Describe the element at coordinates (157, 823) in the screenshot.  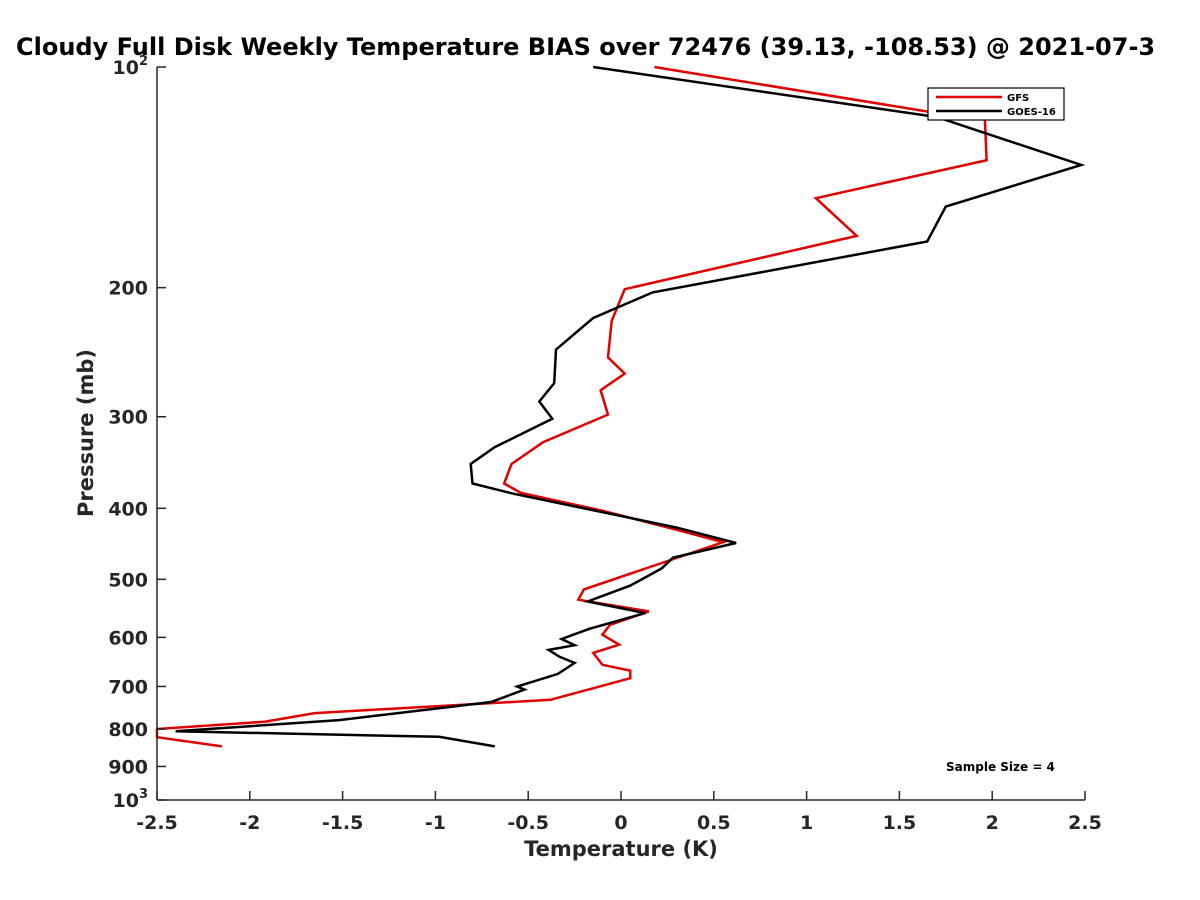
I see `x-tick-label: -2.5` at that location.